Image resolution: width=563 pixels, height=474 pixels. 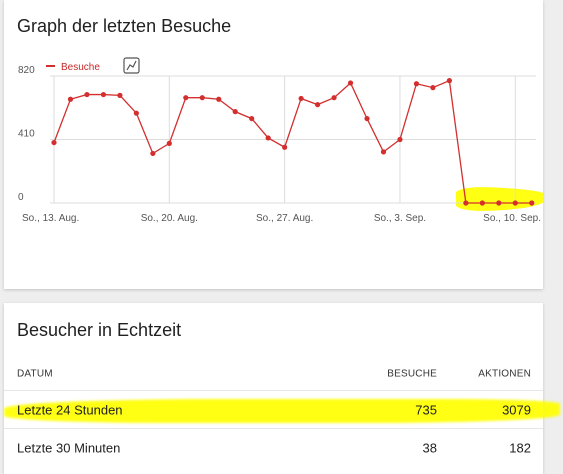 What do you see at coordinates (21, 197) in the screenshot?
I see `y-tick-label: 0` at bounding box center [21, 197].